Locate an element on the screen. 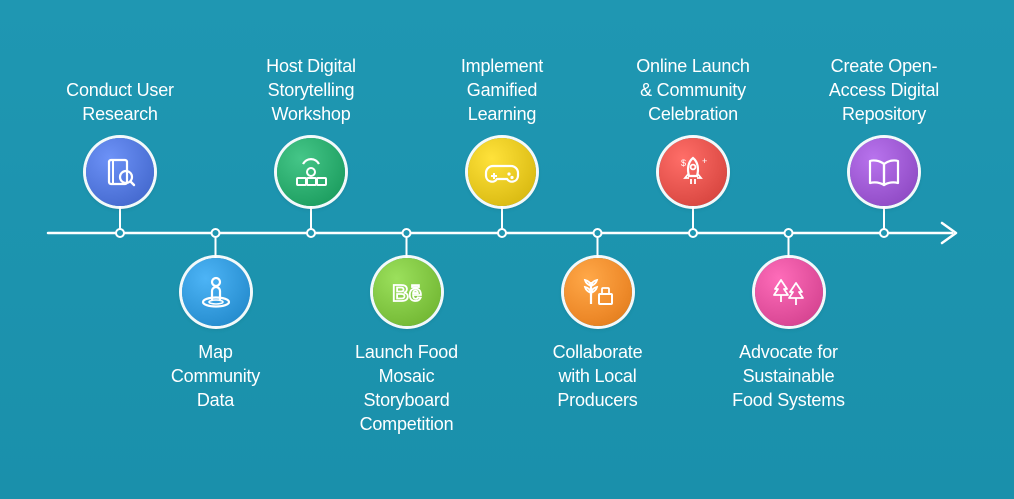 This screenshot has height=499, width=1014. step-node: $ + is located at coordinates (693, 172).